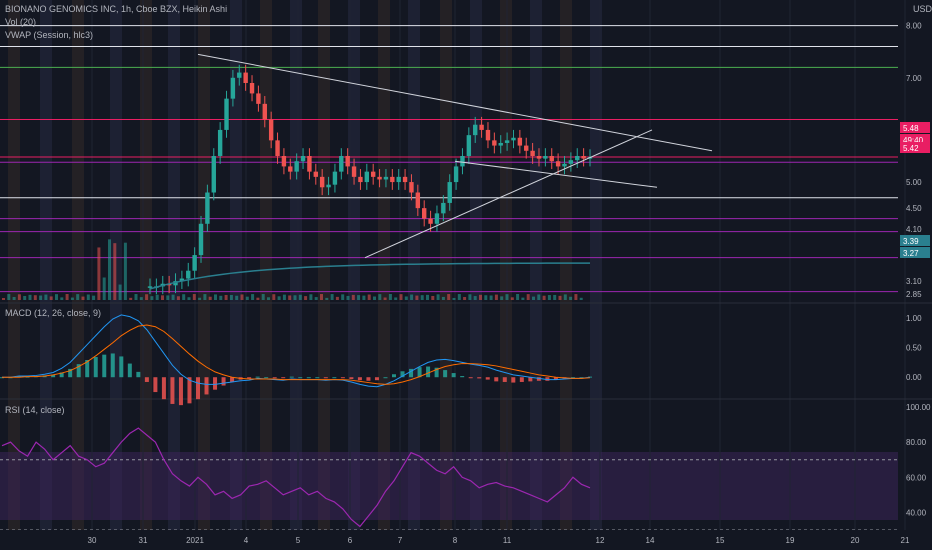 This screenshot has width=932, height=550. What do you see at coordinates (92, 540) in the screenshot?
I see `time-tick-label: 30` at bounding box center [92, 540].